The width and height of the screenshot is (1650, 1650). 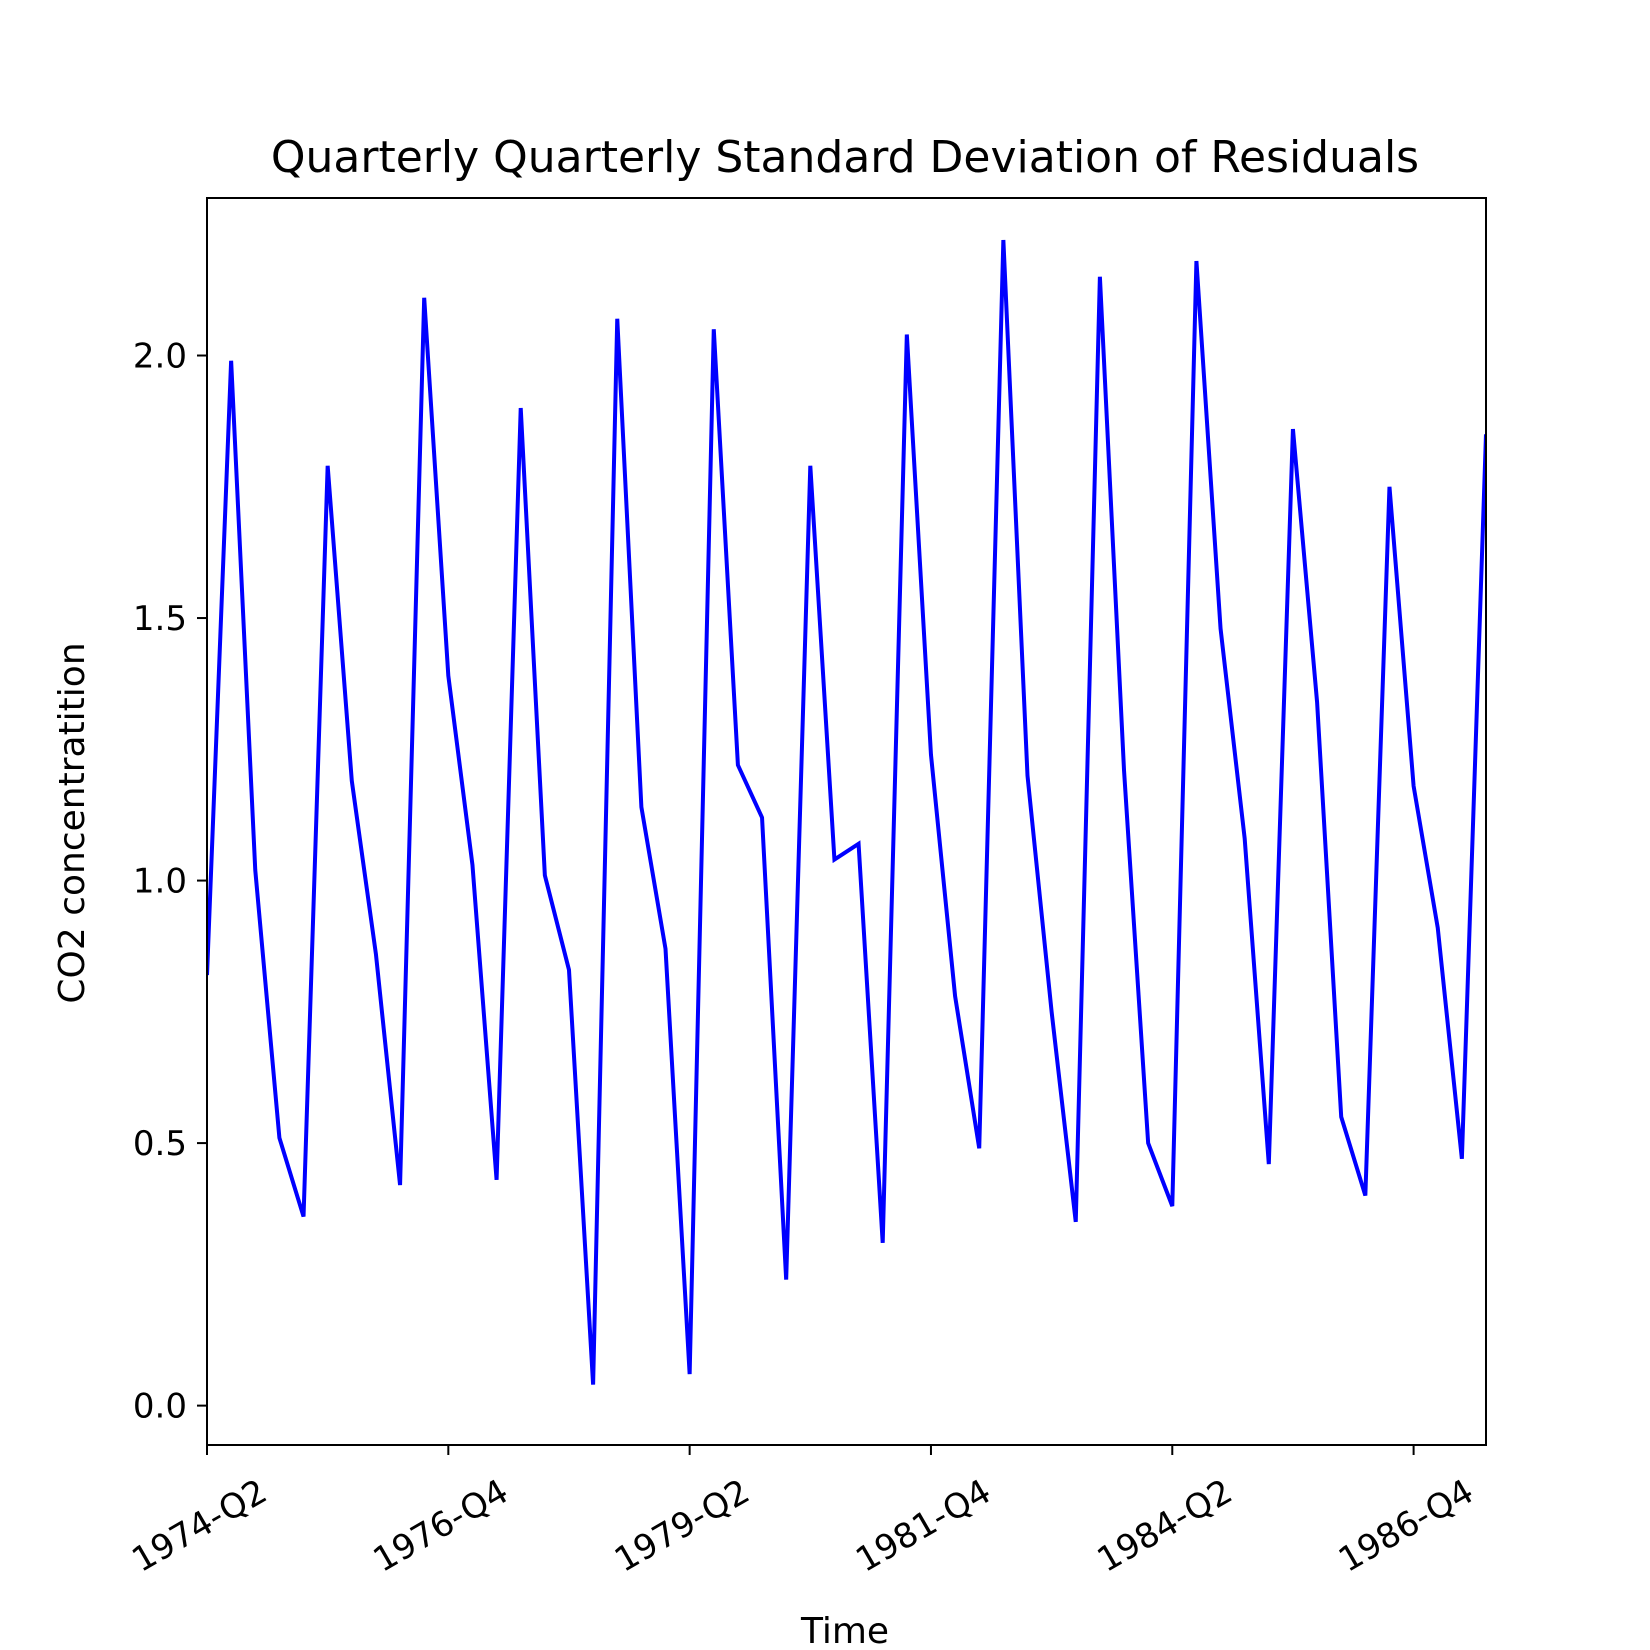 What do you see at coordinates (844, 1630) in the screenshot?
I see `x-axis-label: Time` at bounding box center [844, 1630].